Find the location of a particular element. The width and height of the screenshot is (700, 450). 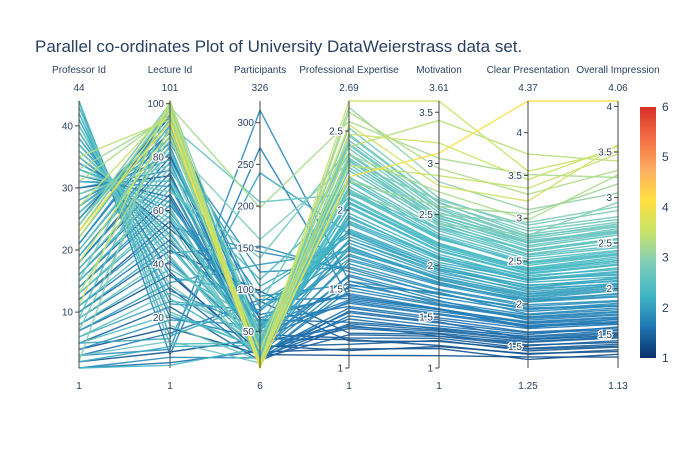

colorbar-tick-label: 4 is located at coordinates (665, 207).